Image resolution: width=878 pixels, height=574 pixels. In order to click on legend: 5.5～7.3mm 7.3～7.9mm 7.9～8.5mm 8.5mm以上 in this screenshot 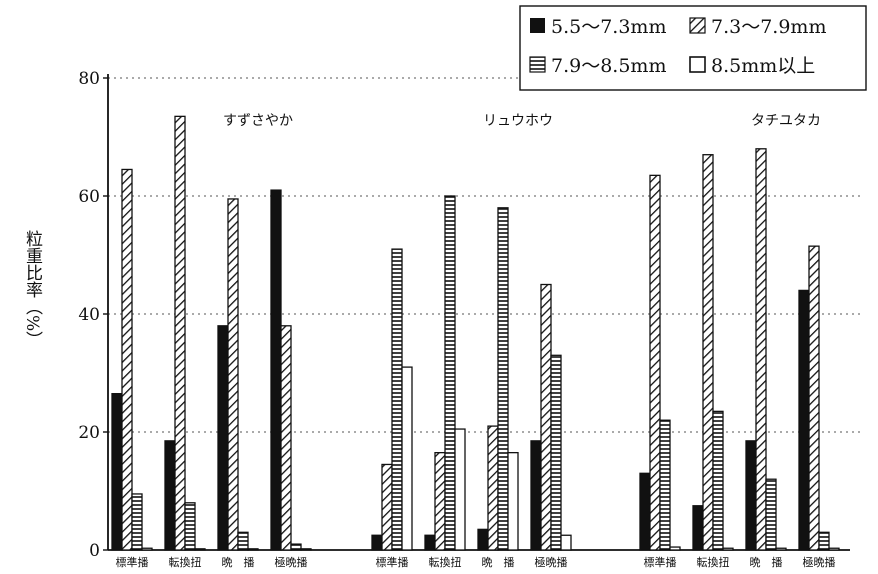, I will do `click(693, 48)`.